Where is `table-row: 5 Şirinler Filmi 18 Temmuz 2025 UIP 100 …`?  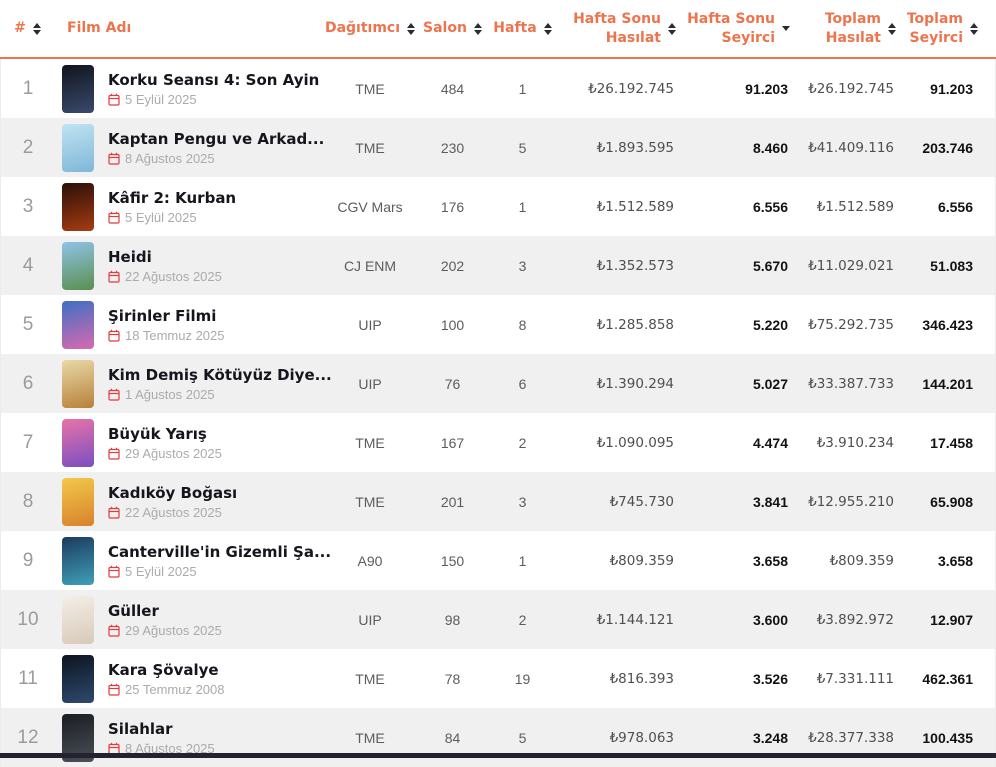
table-row: 5 Şirinler Filmi 18 Temmuz 2025 UIP 100 … is located at coordinates (498, 324).